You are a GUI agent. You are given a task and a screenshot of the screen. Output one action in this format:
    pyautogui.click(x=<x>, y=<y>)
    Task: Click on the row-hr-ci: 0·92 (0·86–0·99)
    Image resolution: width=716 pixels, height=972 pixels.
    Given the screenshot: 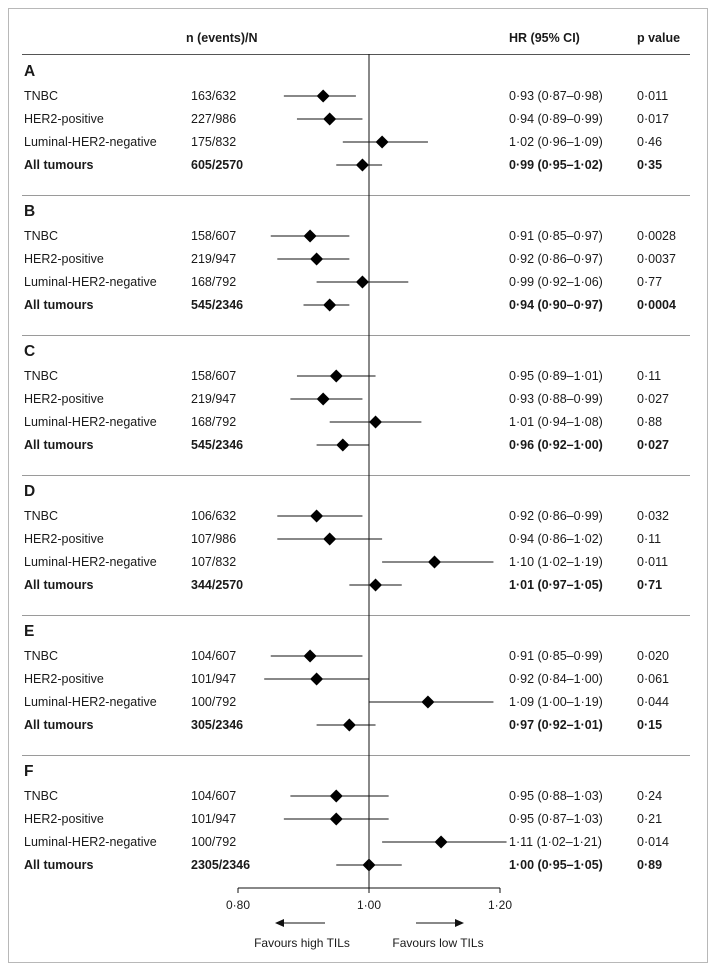 What is the action you would take?
    pyautogui.click(x=556, y=516)
    